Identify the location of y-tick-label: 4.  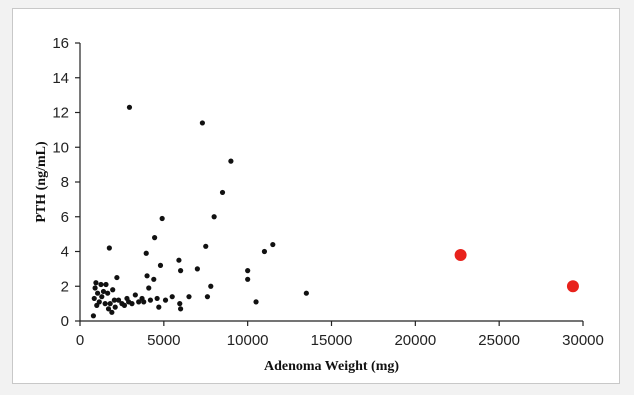
(65, 252).